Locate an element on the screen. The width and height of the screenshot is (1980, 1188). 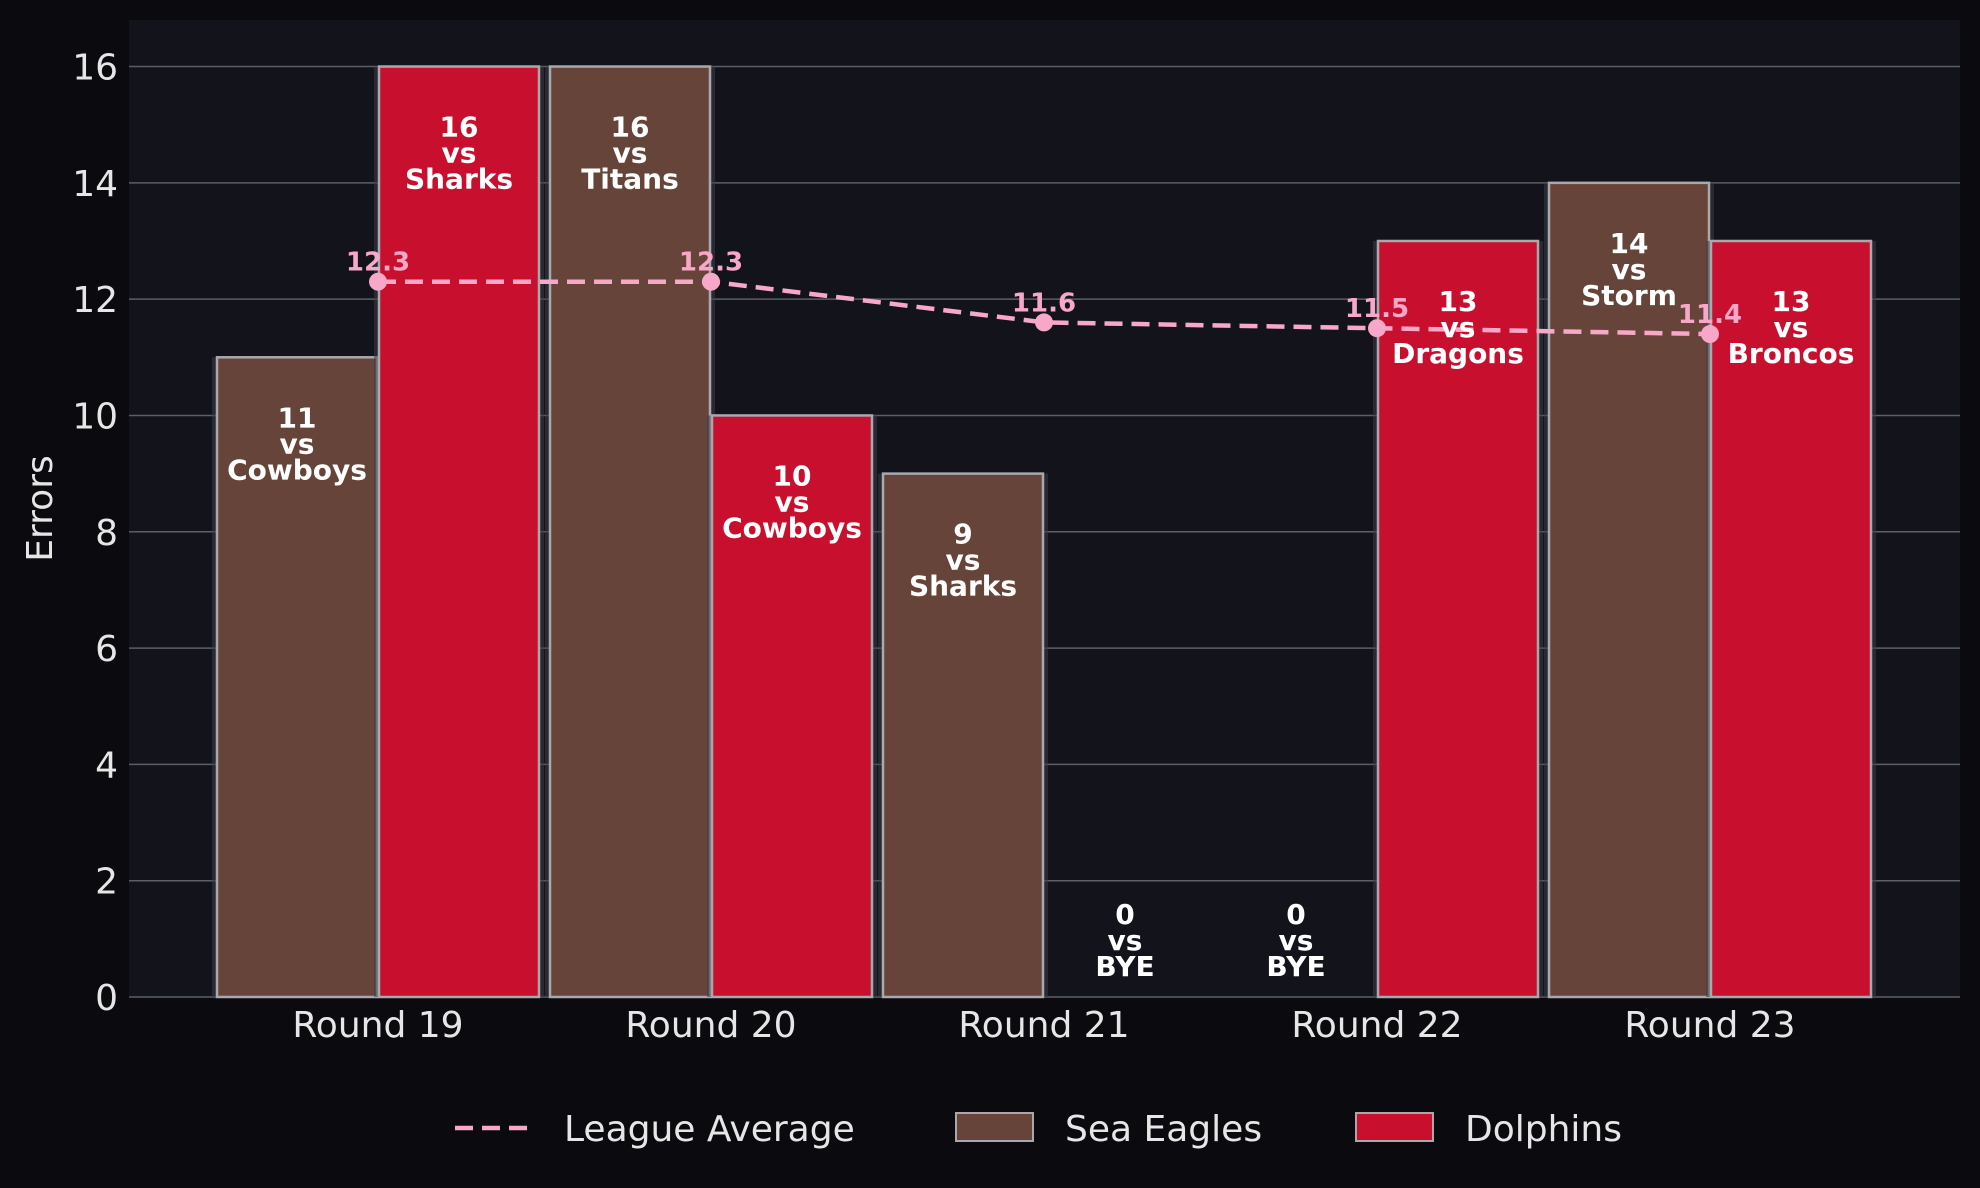
league-average-path is located at coordinates (1044, 308).